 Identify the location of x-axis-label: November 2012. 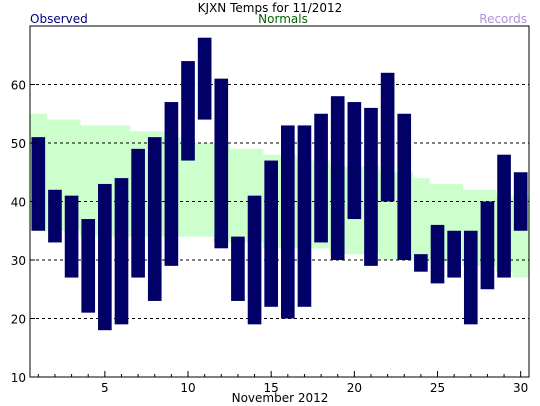
(280, 398).